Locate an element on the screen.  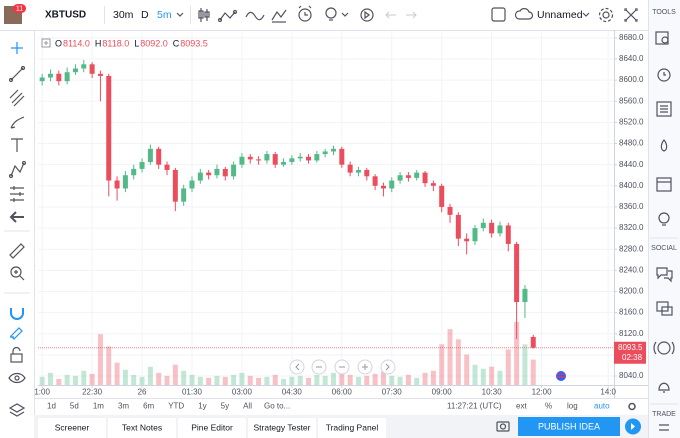
scale-option: log is located at coordinates (572, 406).